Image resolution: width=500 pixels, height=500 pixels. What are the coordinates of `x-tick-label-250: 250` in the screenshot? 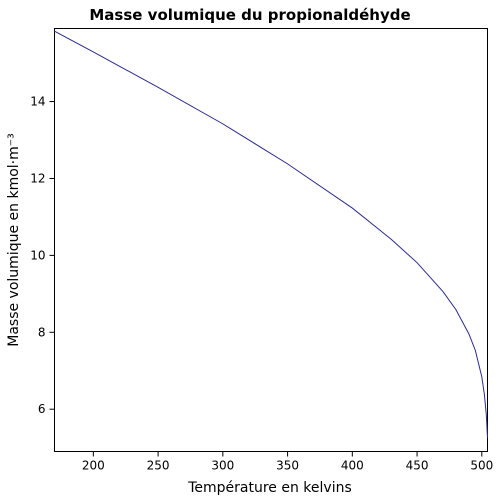 It's located at (158, 466).